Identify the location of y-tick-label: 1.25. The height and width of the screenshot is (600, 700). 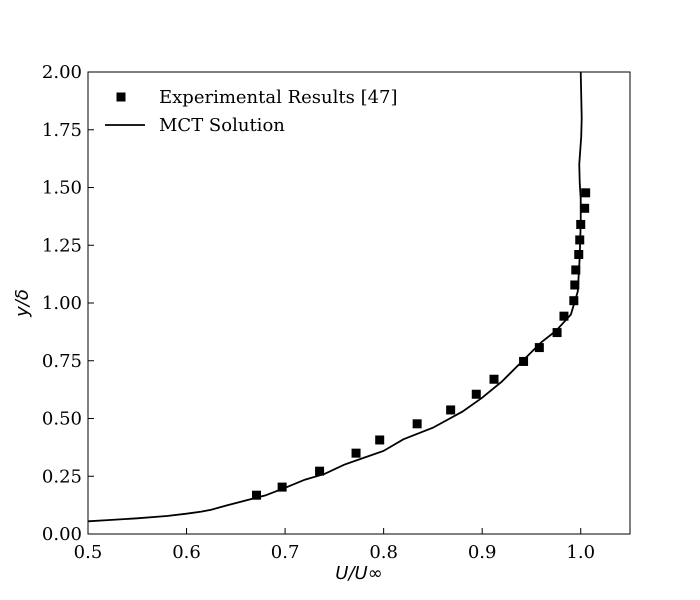
(62, 245).